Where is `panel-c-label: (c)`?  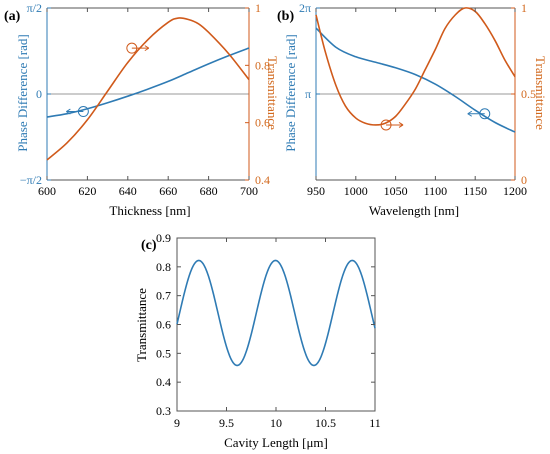 panel-c-label: (c) is located at coordinates (149, 245).